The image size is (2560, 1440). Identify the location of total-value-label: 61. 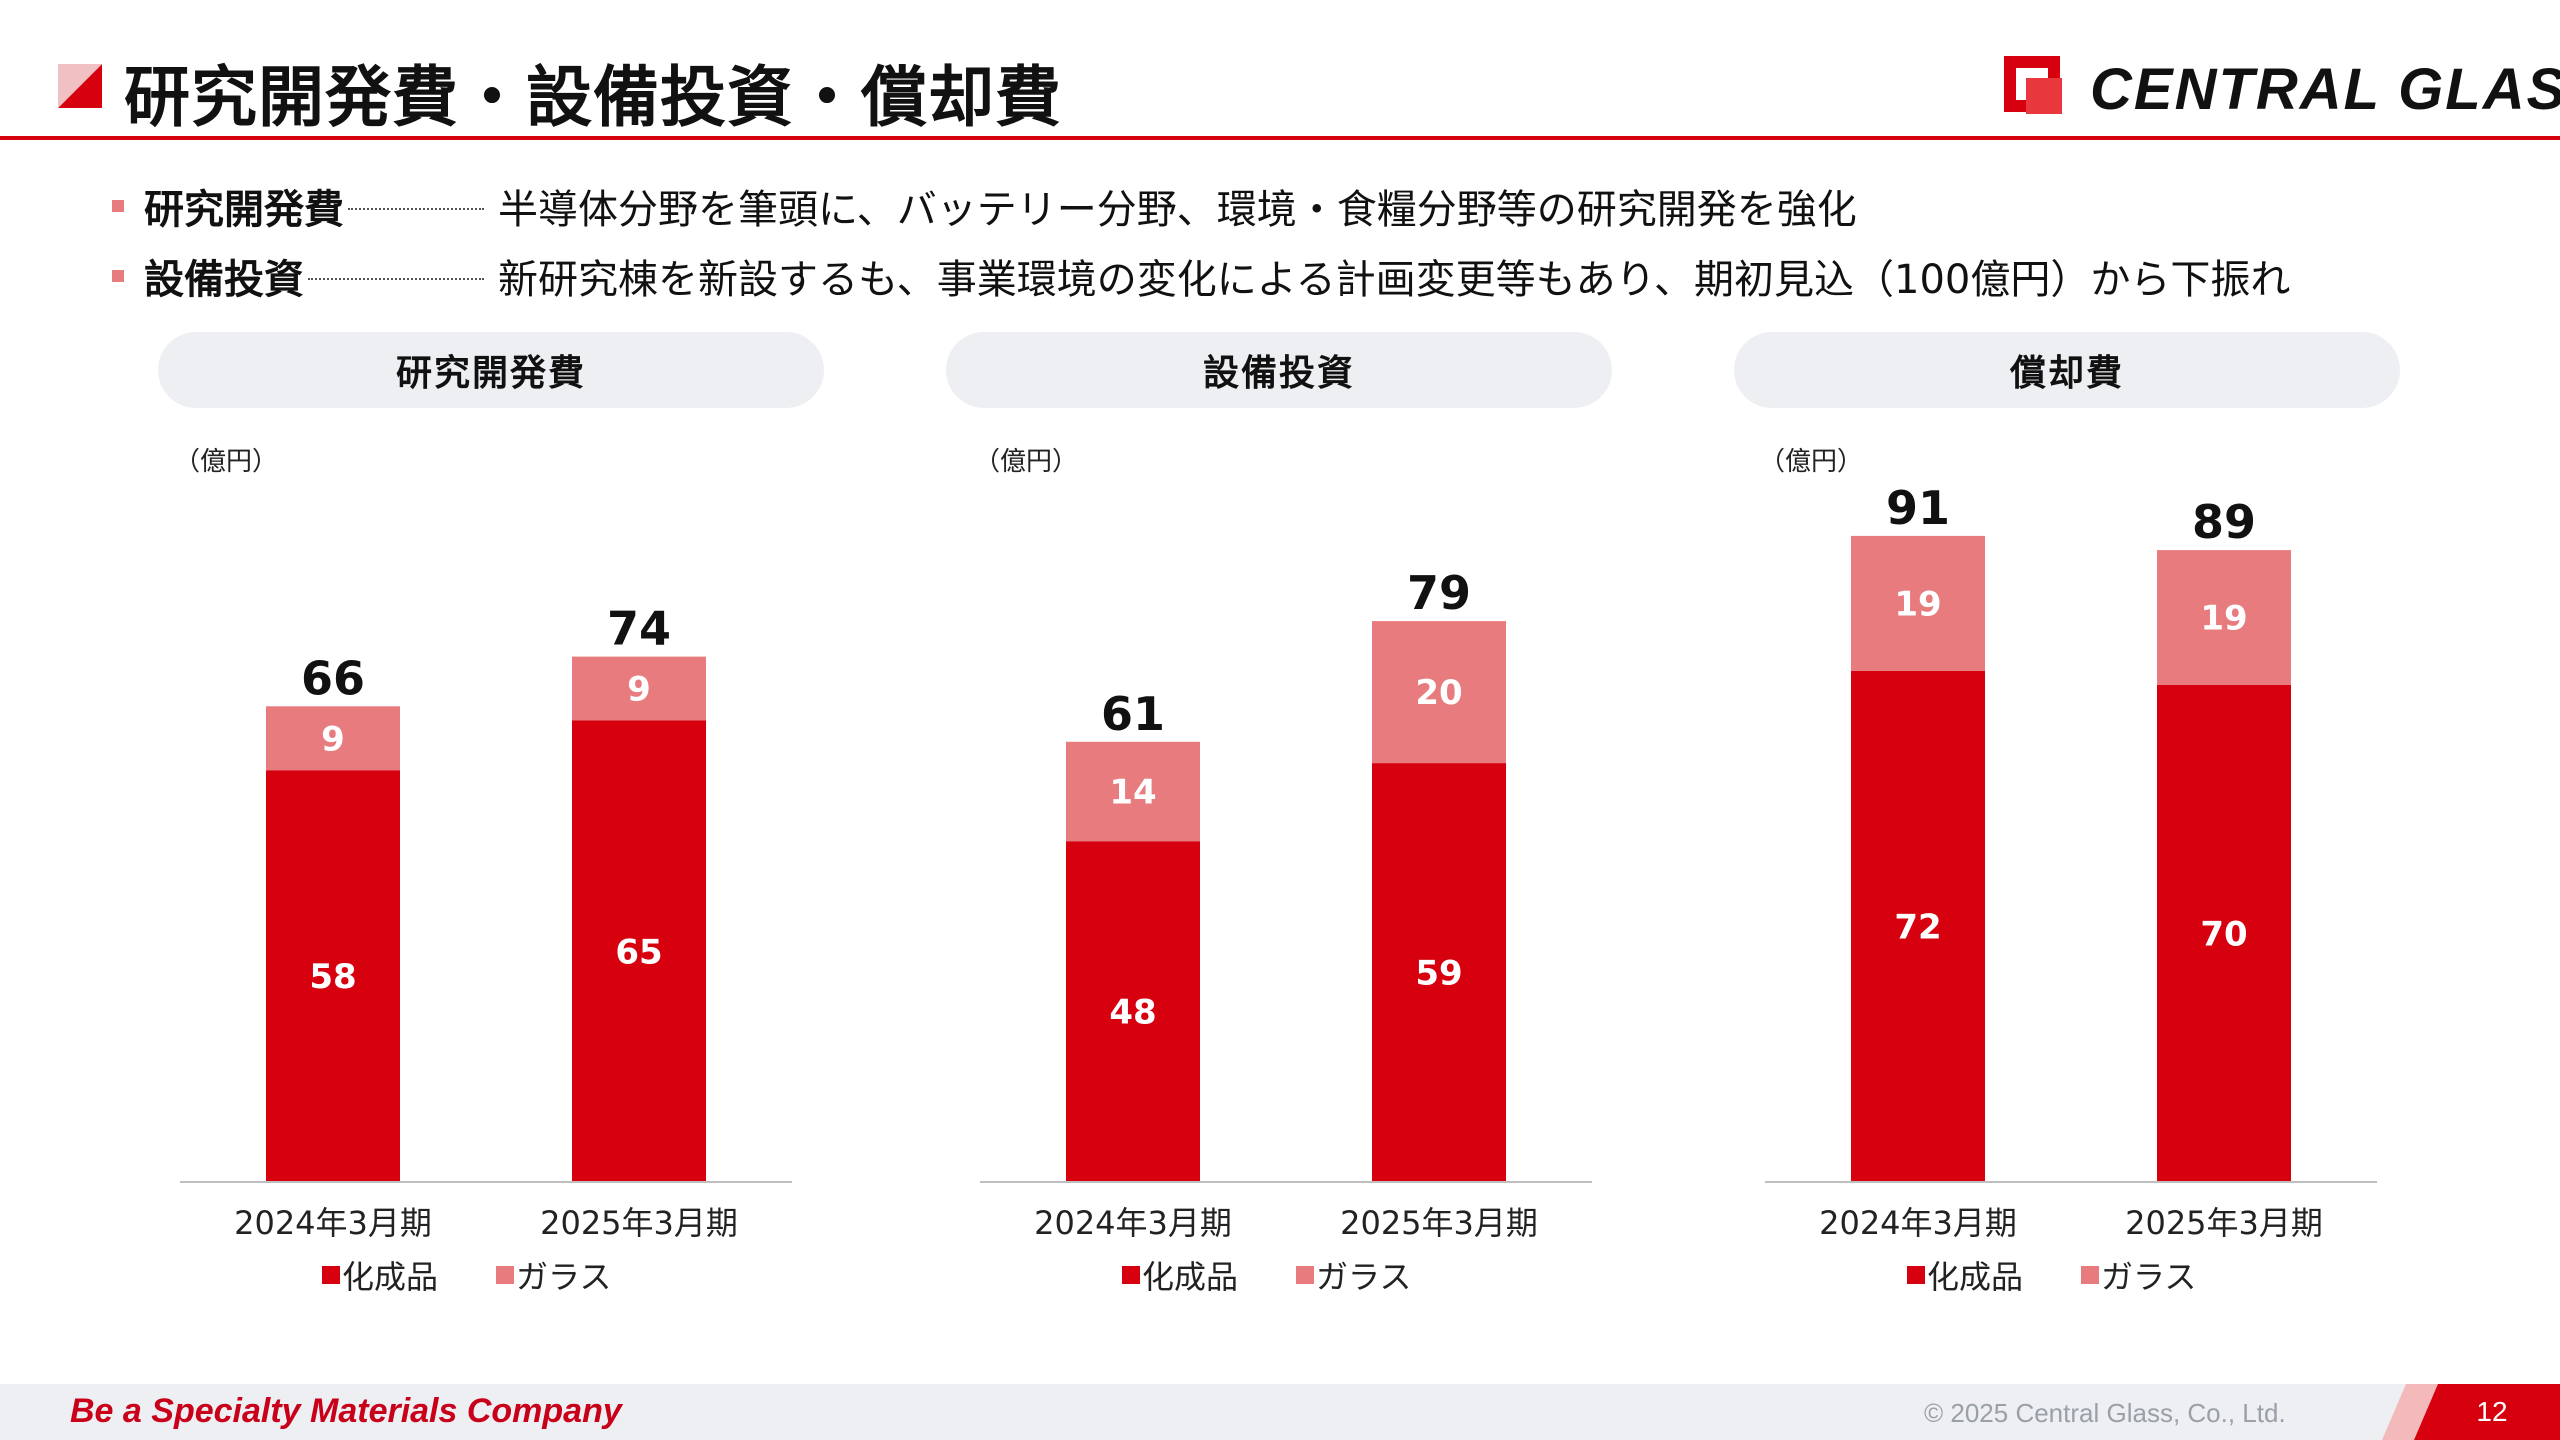
(1133, 714).